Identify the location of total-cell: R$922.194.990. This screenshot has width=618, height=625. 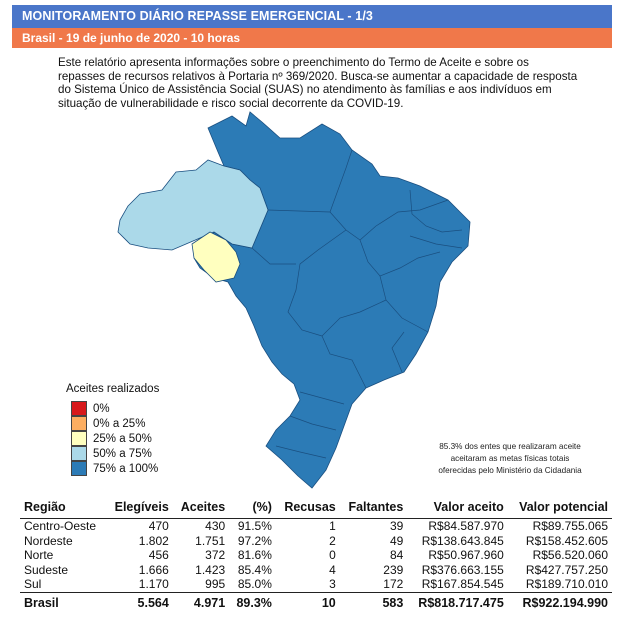
(559, 600).